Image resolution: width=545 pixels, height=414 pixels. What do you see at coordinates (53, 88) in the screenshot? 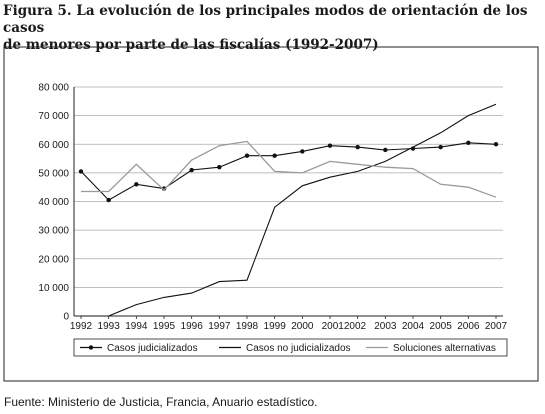
I see `y-tick-label: 80 000` at bounding box center [53, 88].